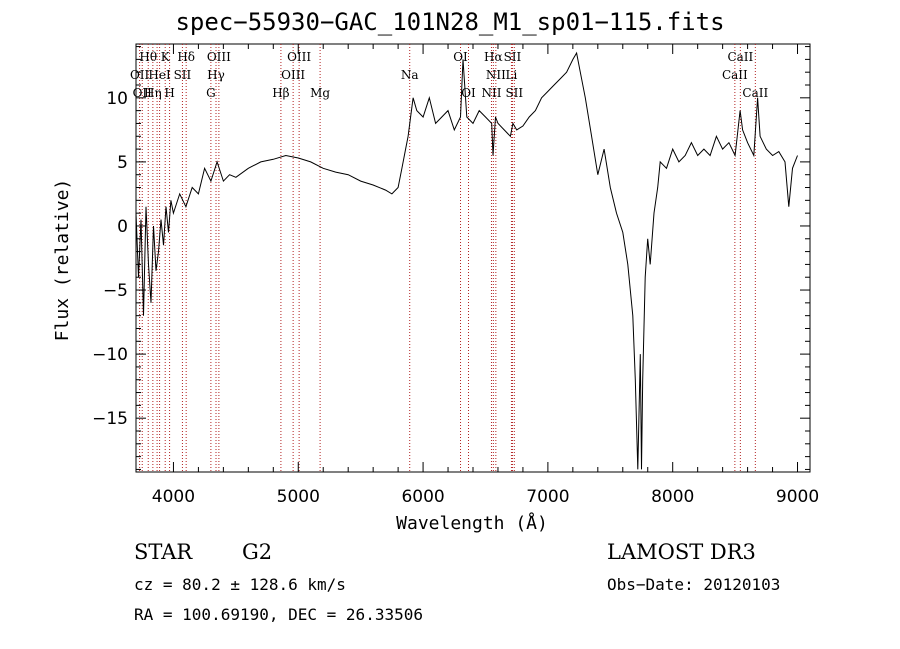 The height and width of the screenshot is (649, 900). Describe the element at coordinates (169, 93) in the screenshot. I see `line-label: H` at that location.